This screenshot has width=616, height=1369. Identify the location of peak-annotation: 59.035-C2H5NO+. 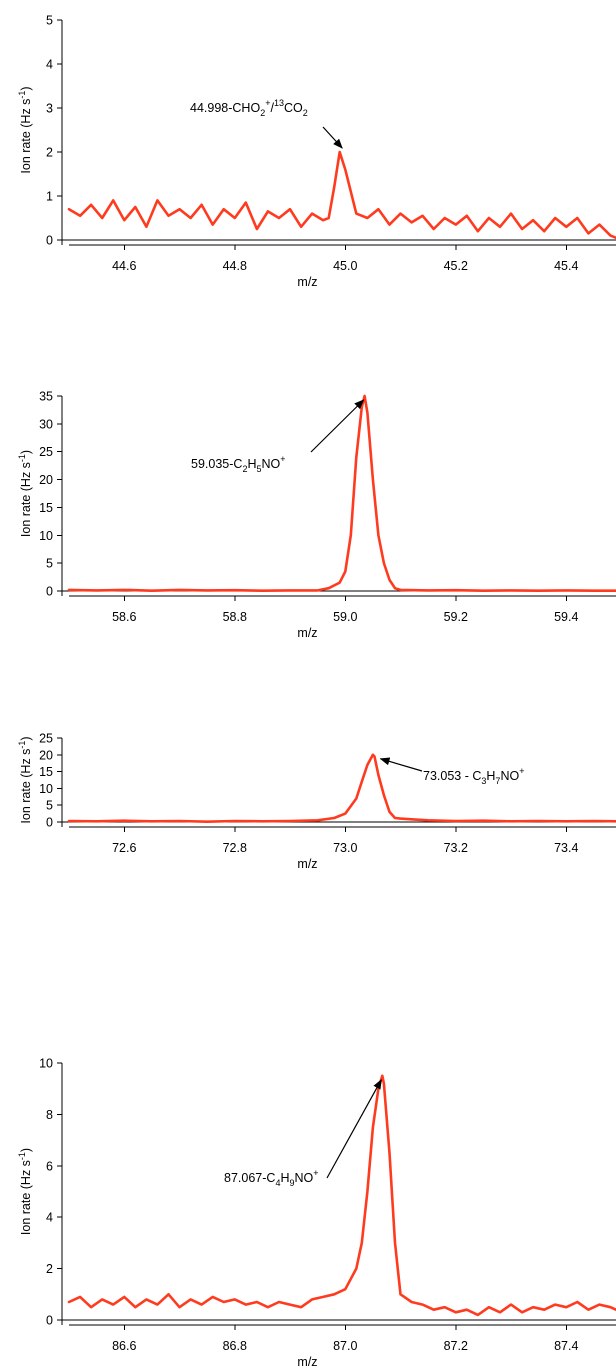
(238, 464).